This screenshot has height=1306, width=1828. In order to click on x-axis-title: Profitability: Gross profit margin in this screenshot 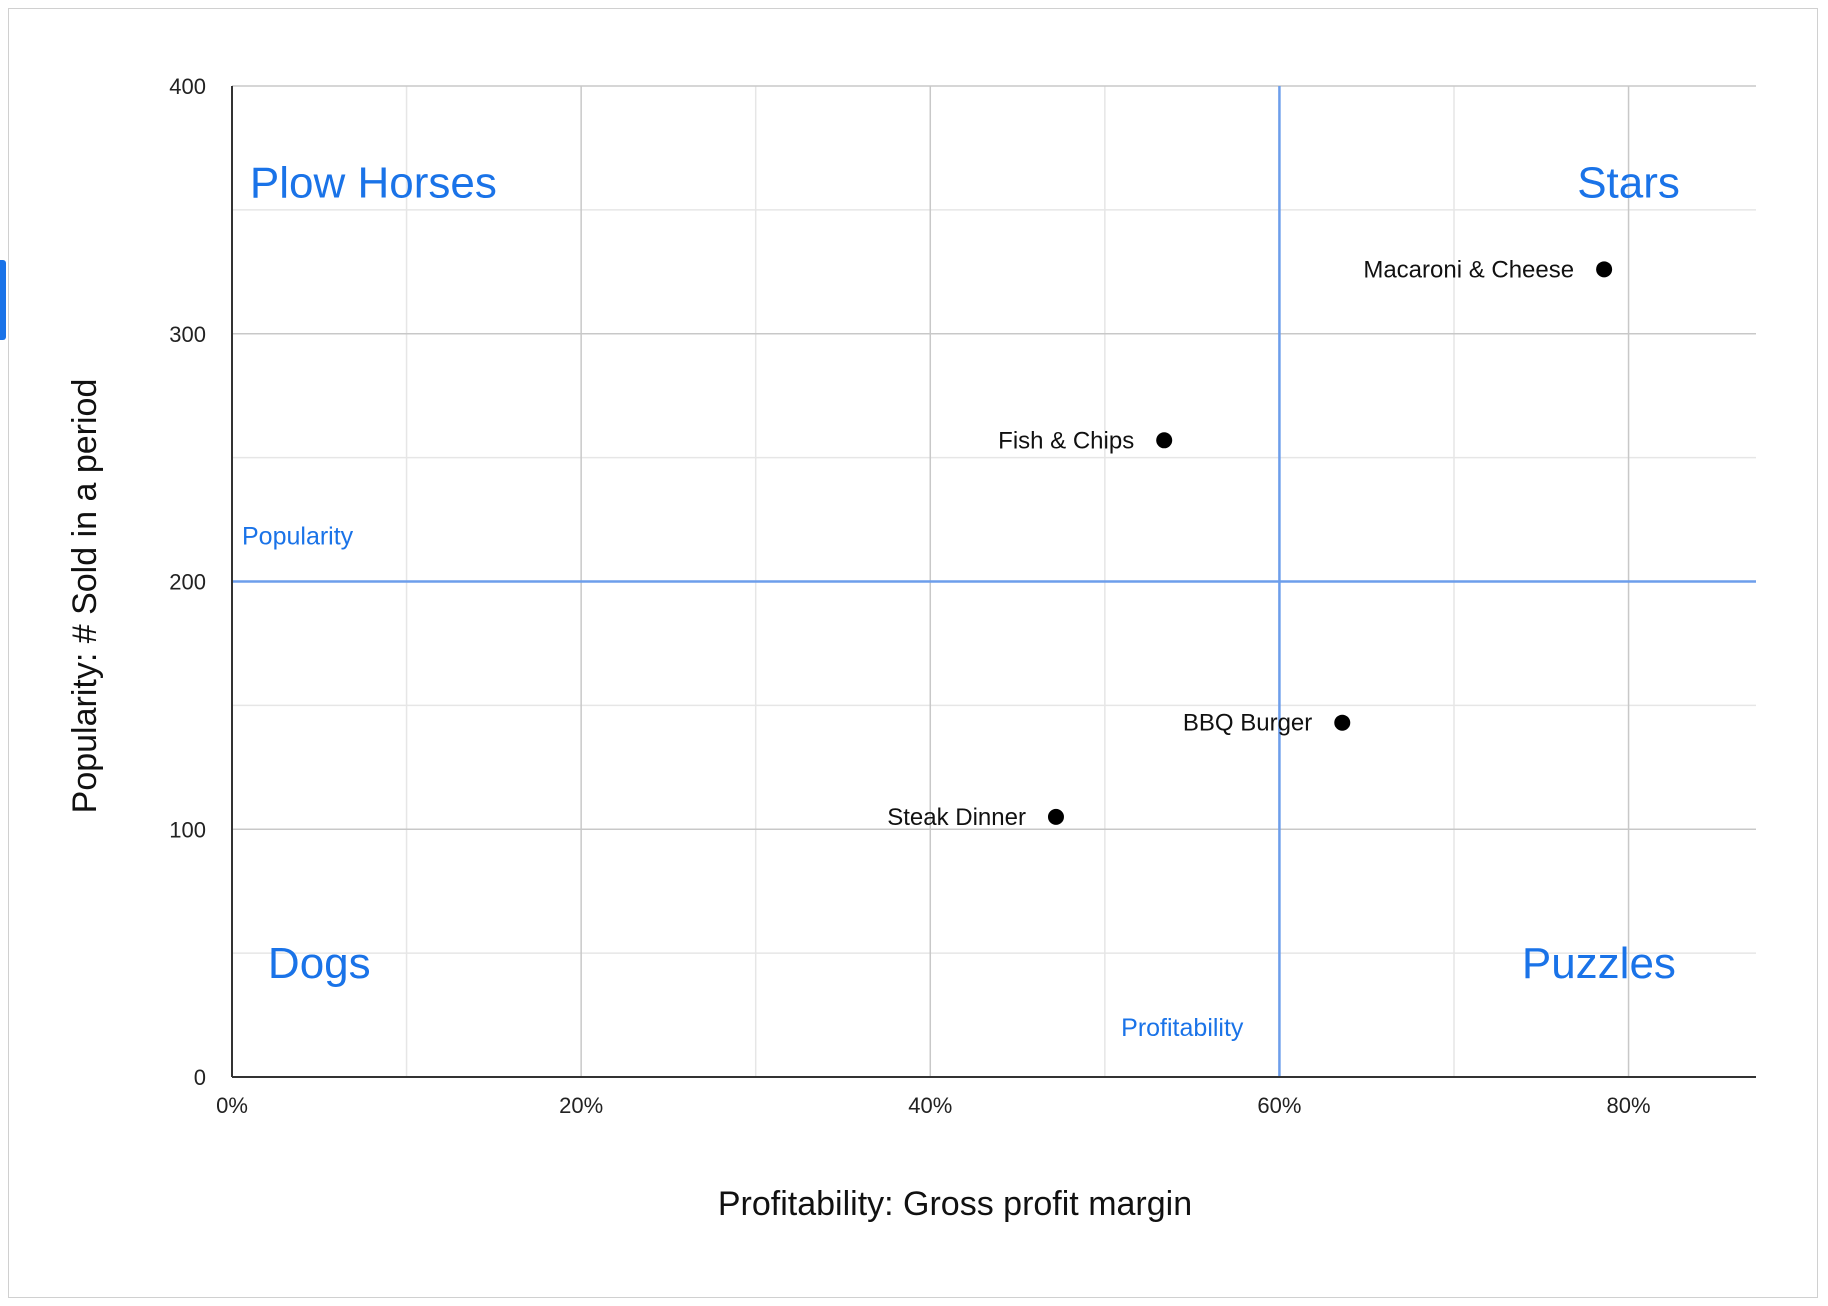, I will do `click(955, 1204)`.